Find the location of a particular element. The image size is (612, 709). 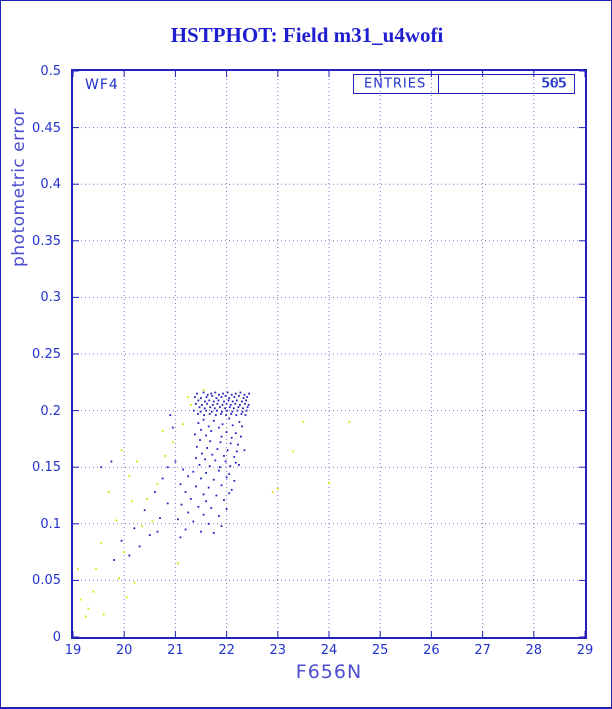

y-tick-label: 0.45 is located at coordinates (46, 128).